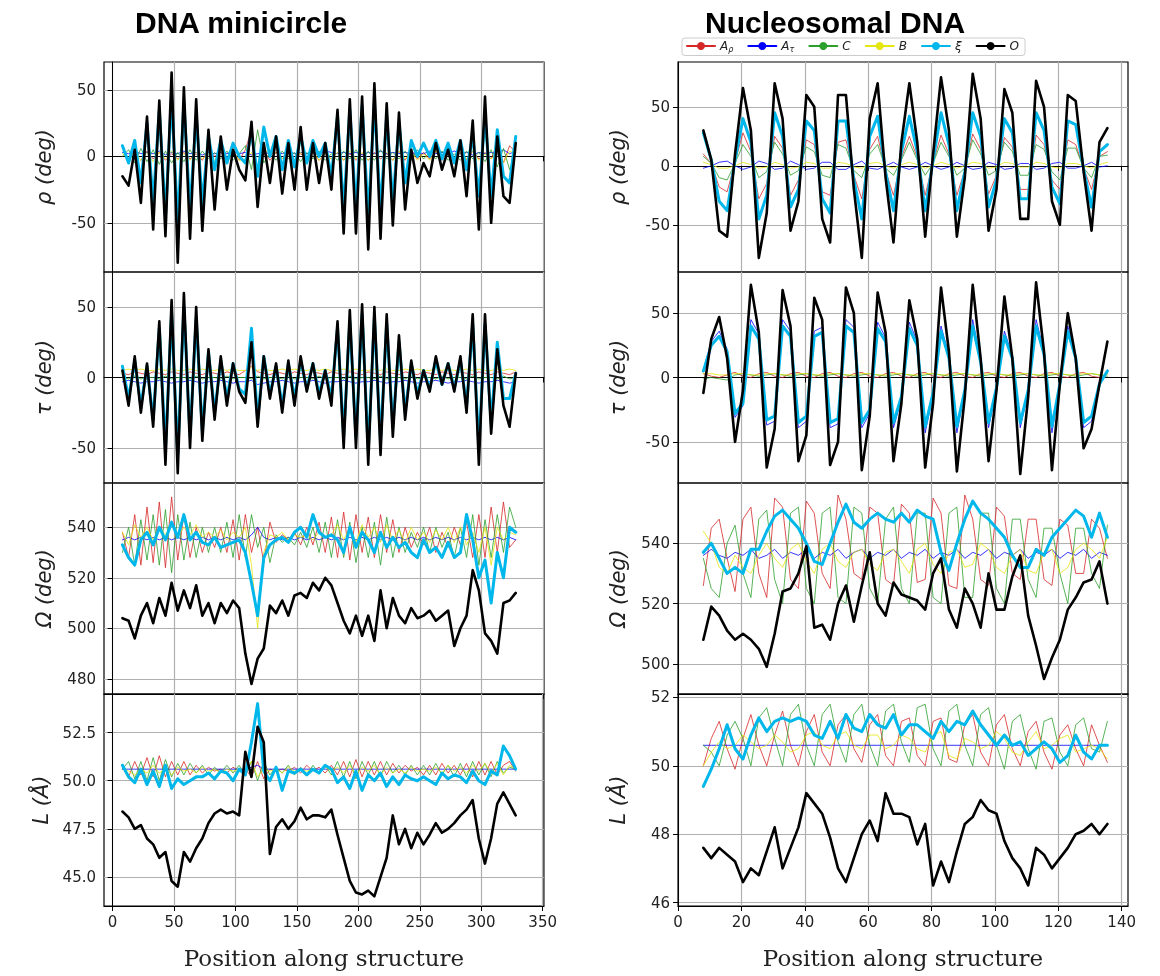 Image resolution: width=1160 pixels, height=976 pixels. What do you see at coordinates (81, 678) in the screenshot?
I see `y-tick-label: 480` at bounding box center [81, 678].